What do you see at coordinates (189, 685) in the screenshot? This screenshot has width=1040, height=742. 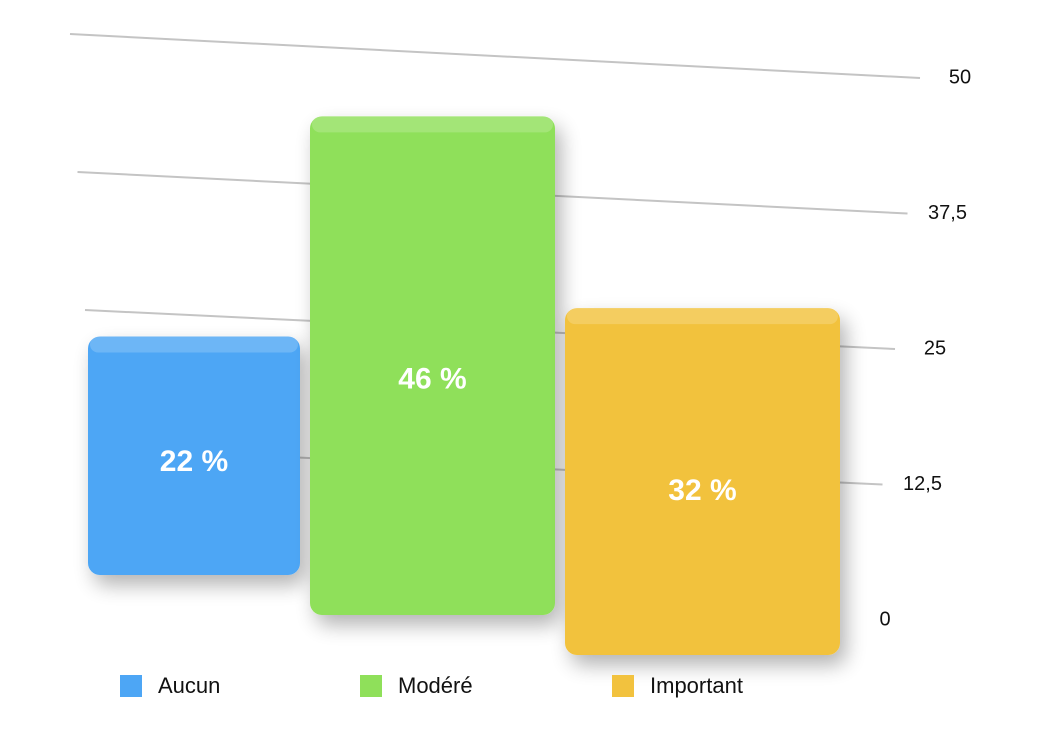 I see `legend-label: Aucun` at bounding box center [189, 685].